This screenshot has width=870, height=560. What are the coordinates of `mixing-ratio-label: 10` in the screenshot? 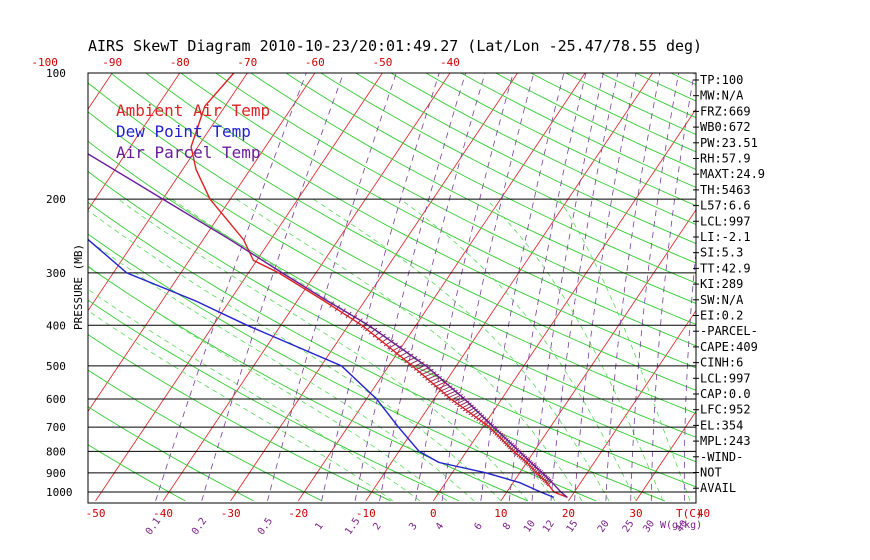 It's located at (530, 526).